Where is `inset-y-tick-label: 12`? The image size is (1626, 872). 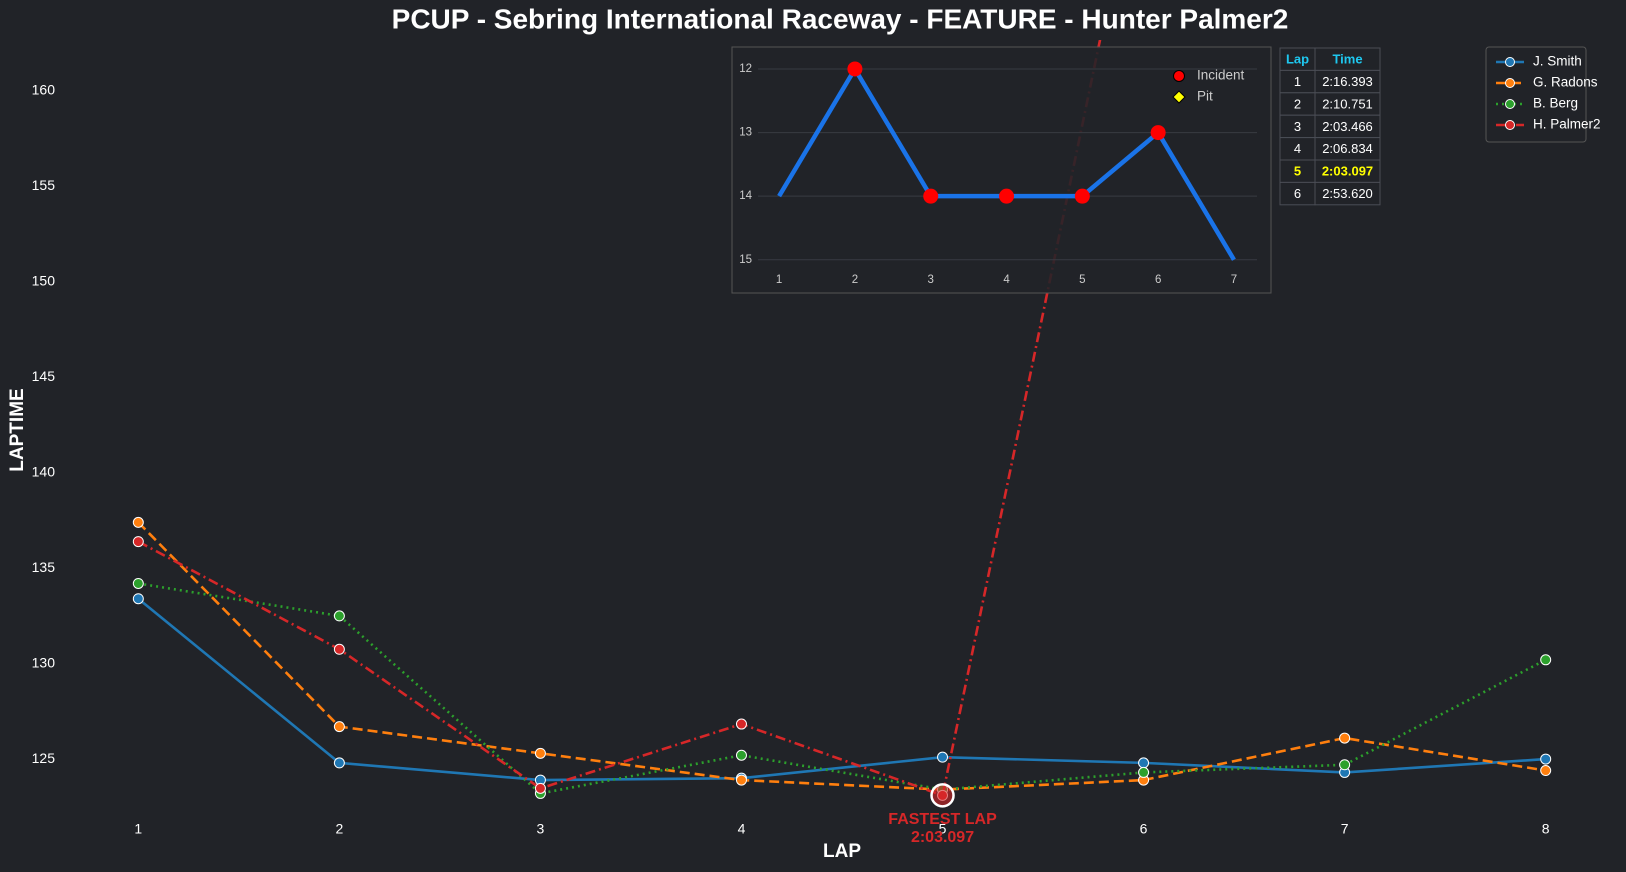
inset-y-tick-label: 12 is located at coordinates (745, 69).